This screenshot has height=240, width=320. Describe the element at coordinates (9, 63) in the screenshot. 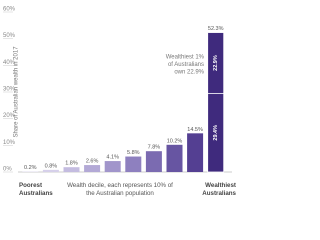

I see `y-tick-label: 40%` at that location.